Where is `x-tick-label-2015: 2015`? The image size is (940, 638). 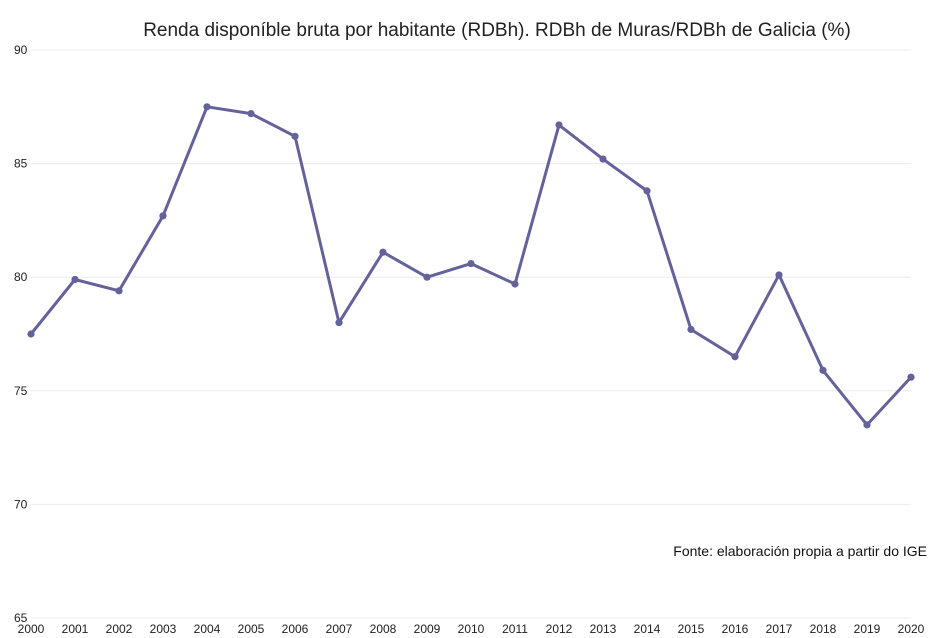
x-tick-label-2015: 2015 is located at coordinates (691, 629).